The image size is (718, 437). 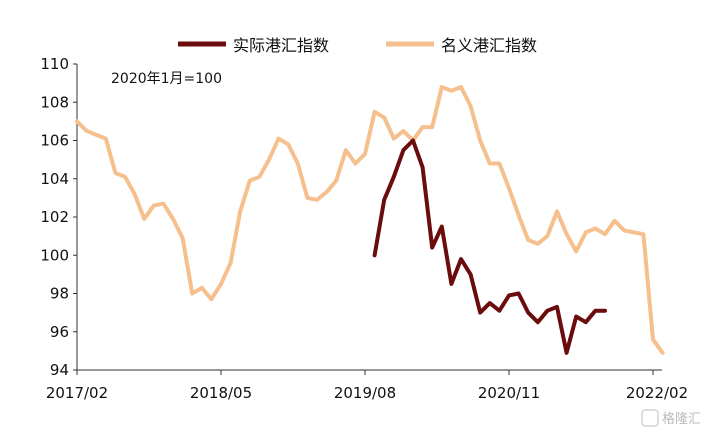 What do you see at coordinates (54, 64) in the screenshot?
I see `y-tick-label: 110` at bounding box center [54, 64].